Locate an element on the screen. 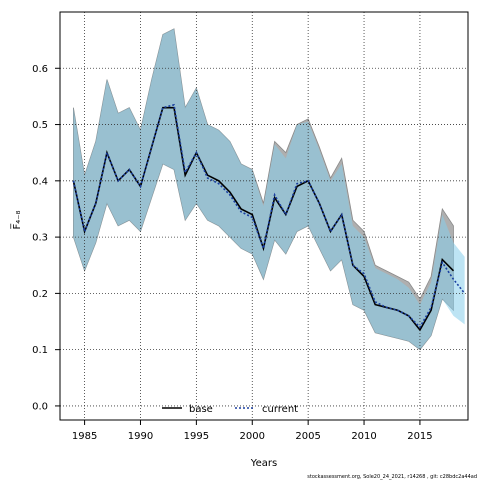 Image resolution: width=480 pixels, height=480 pixels. y-tick-label: 0.6 is located at coordinates (40, 69).